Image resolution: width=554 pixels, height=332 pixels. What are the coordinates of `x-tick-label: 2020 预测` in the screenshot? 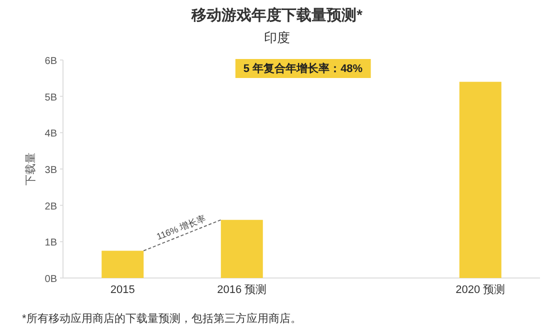 It's located at (481, 290).